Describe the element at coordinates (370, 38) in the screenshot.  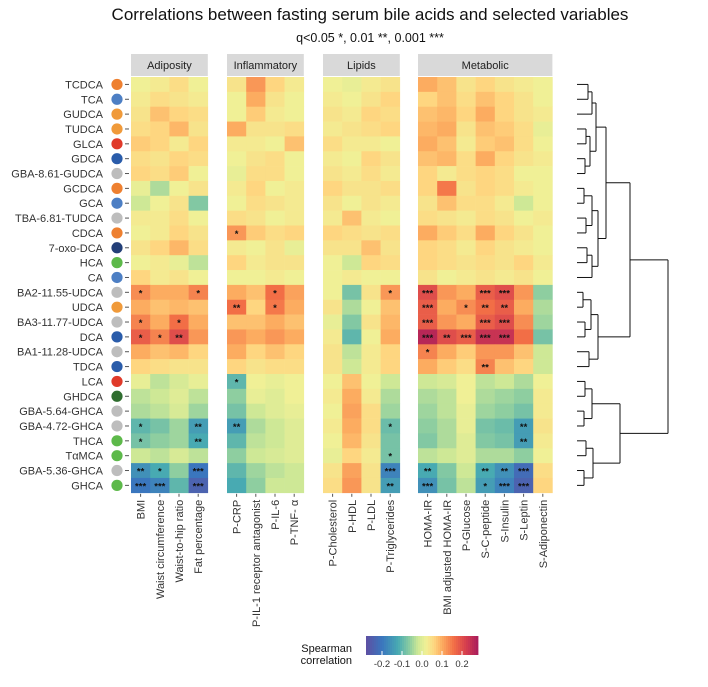
I see `chart-subtitle: q<0.05 *, 0.01 **, 0.001 ***` at that location.